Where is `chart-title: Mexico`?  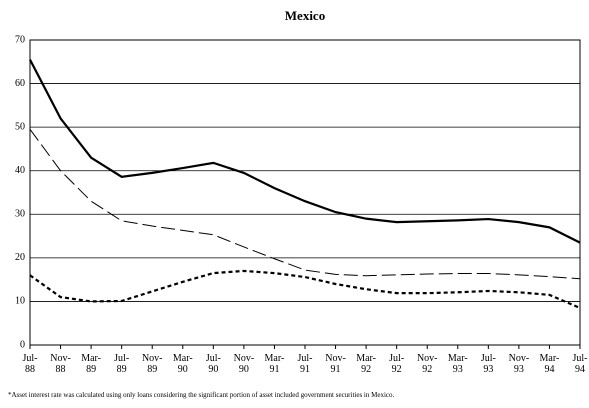 chart-title: Mexico is located at coordinates (305, 15).